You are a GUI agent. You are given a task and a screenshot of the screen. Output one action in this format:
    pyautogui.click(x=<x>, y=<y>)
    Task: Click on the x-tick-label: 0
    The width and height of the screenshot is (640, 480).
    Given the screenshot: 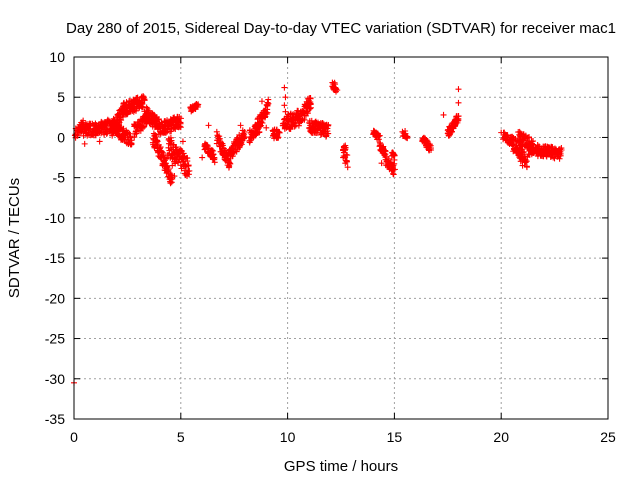 What is the action you would take?
    pyautogui.click(x=74, y=437)
    